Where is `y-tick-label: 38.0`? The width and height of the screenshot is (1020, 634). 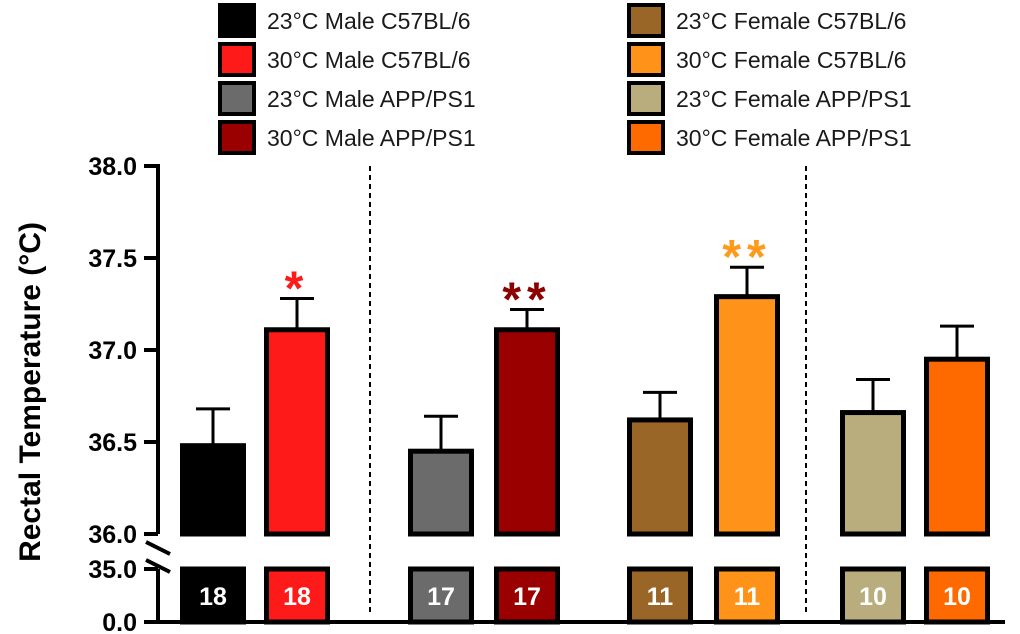 y-tick-label: 38.0 is located at coordinates (112, 167).